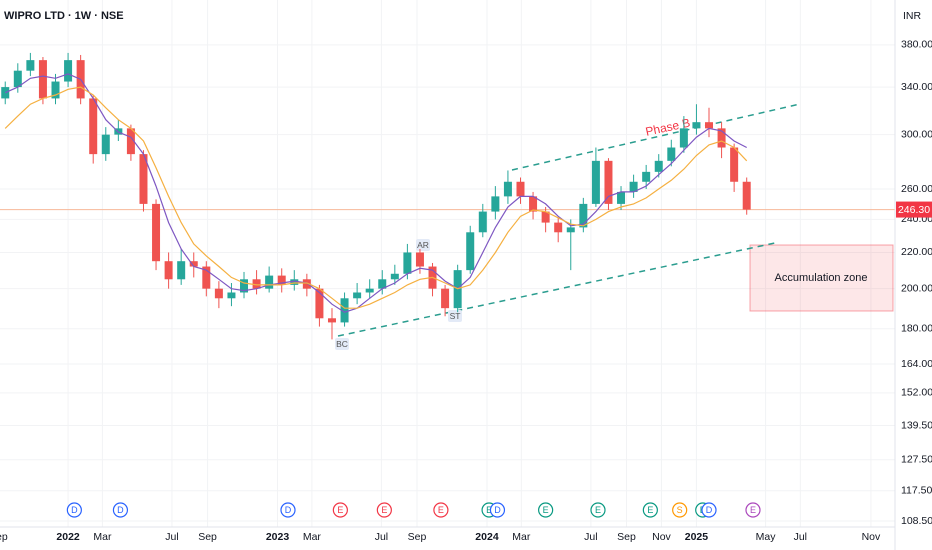 The height and width of the screenshot is (550, 932). Describe the element at coordinates (278, 537) in the screenshot. I see `x-tick-label: 2023` at that location.